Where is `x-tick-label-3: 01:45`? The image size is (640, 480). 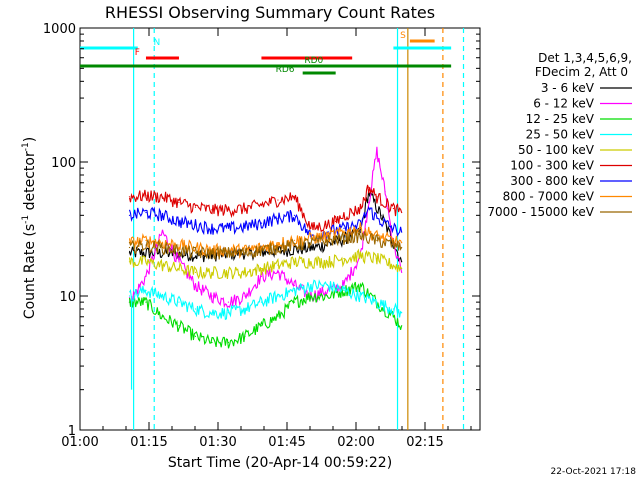
x-tick-label-3: 01:45 is located at coordinates (286, 442).